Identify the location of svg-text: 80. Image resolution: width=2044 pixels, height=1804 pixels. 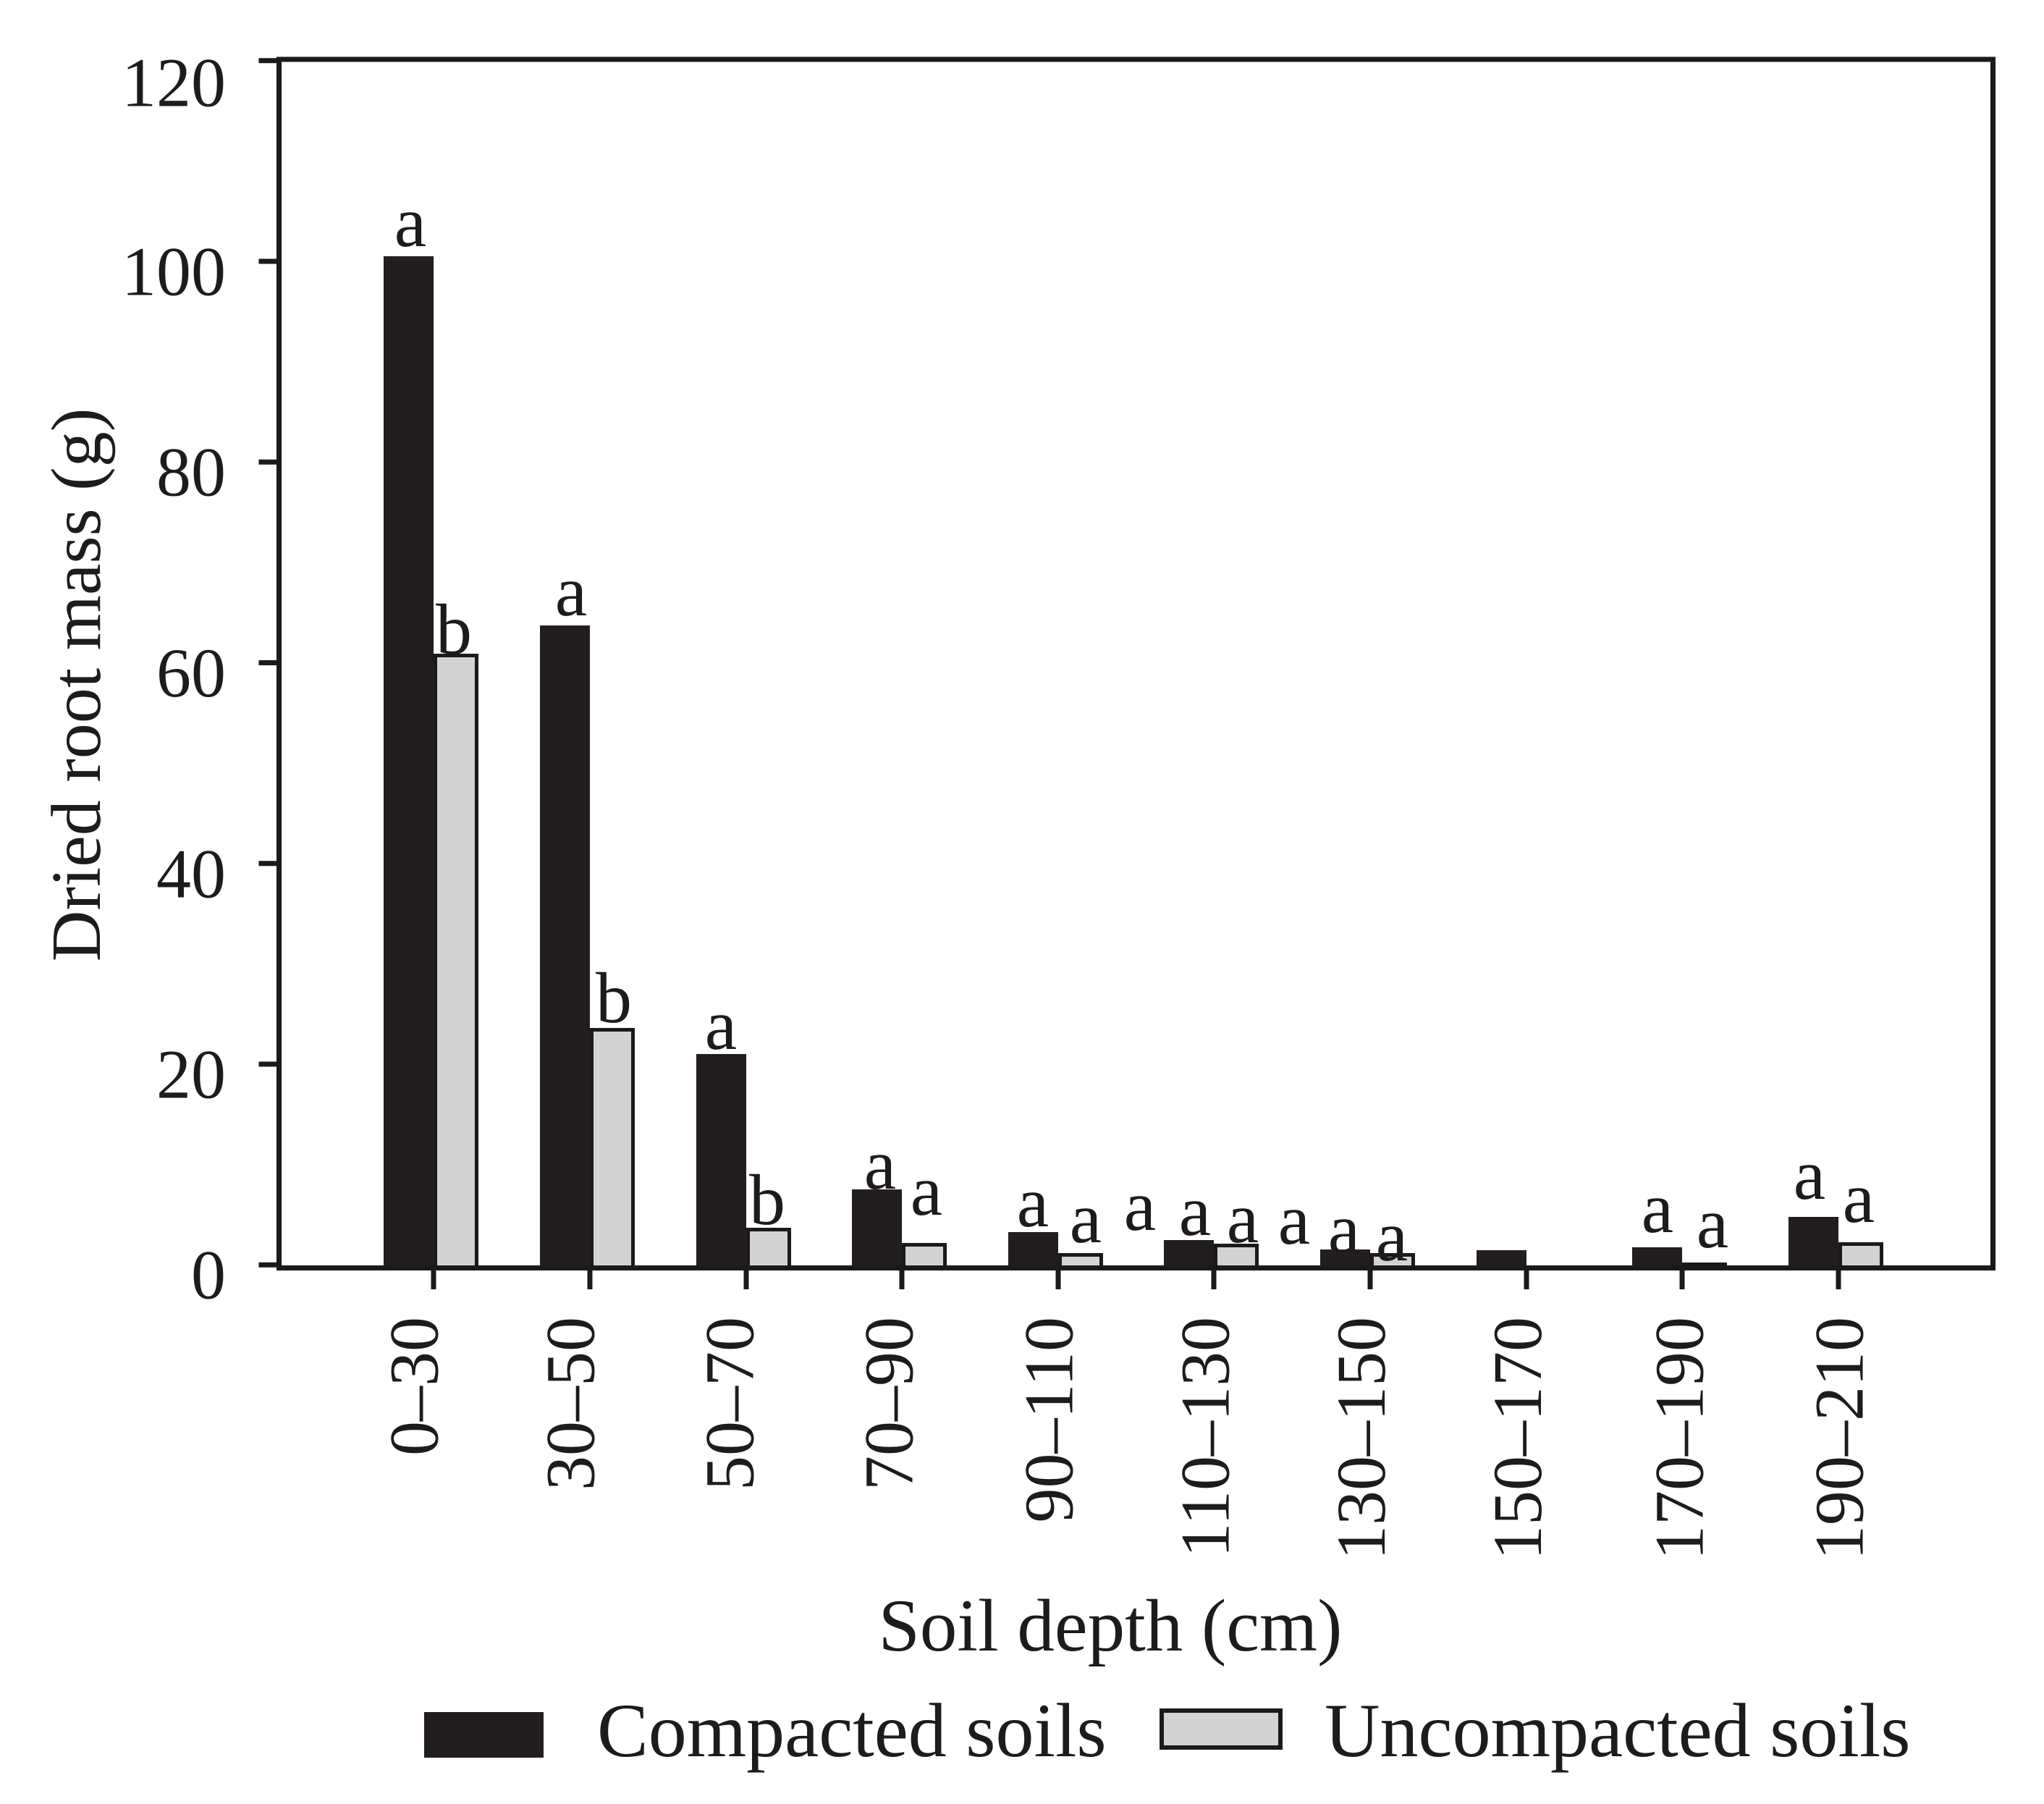
(191, 472).